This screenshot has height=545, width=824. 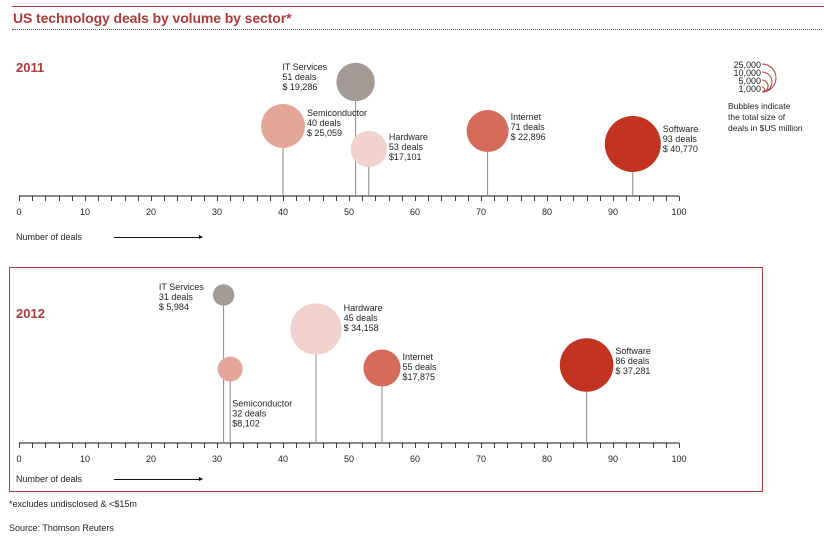 I want to click on chart-title: US technology deals by volume by sector*, so click(x=152, y=18).